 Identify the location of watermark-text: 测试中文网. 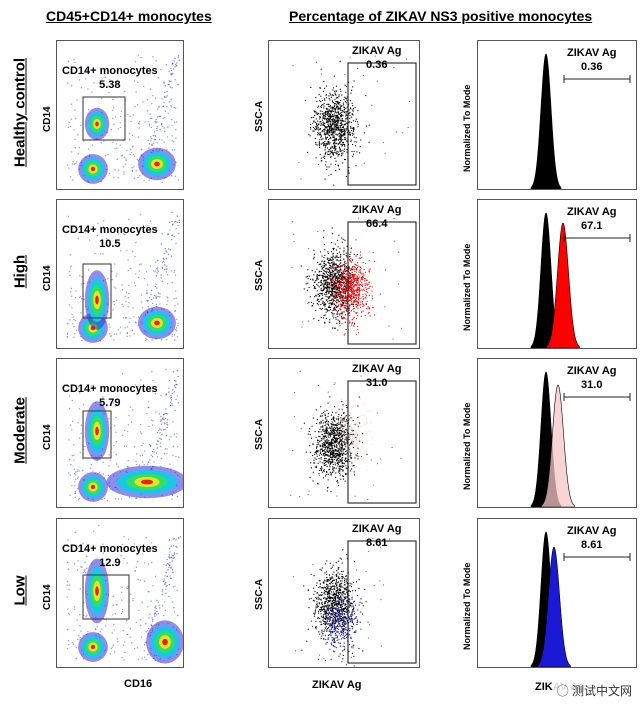
(601, 691).